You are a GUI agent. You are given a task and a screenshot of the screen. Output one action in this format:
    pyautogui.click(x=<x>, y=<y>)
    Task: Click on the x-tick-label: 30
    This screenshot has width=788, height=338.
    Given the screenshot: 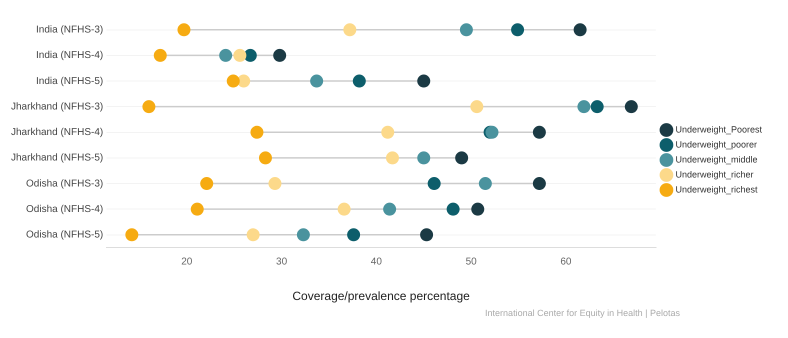 What is the action you would take?
    pyautogui.click(x=282, y=262)
    